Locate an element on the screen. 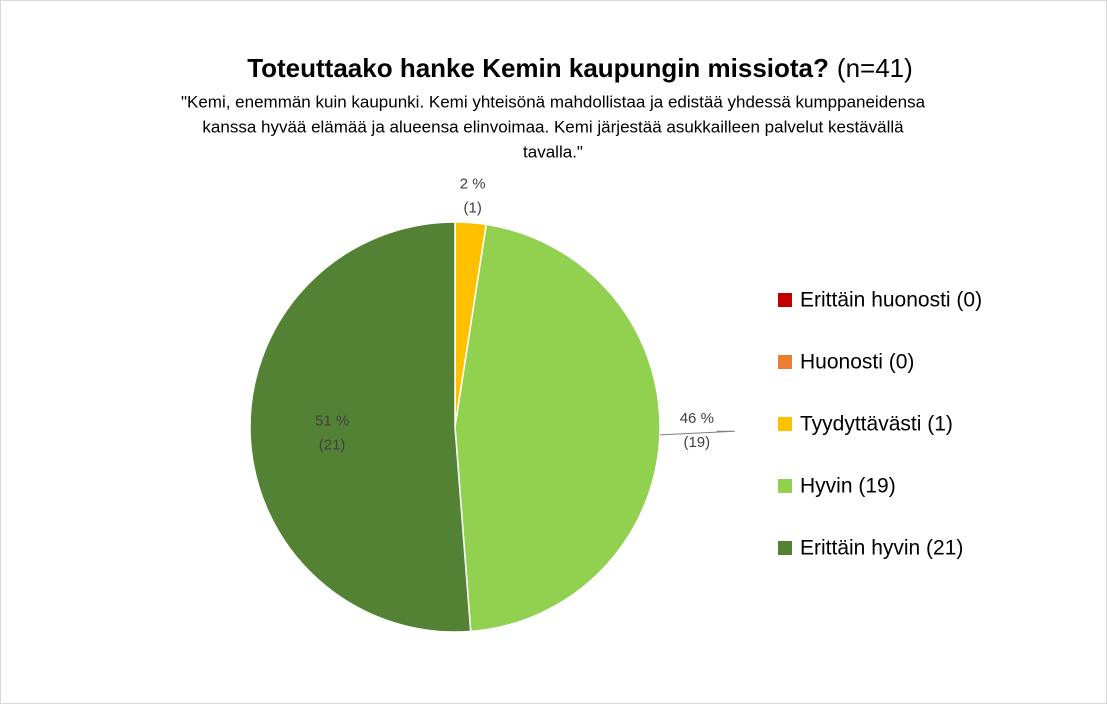 Image resolution: width=1107 pixels, height=704 pixels. legend-label: Huonosti (0) is located at coordinates (857, 362).